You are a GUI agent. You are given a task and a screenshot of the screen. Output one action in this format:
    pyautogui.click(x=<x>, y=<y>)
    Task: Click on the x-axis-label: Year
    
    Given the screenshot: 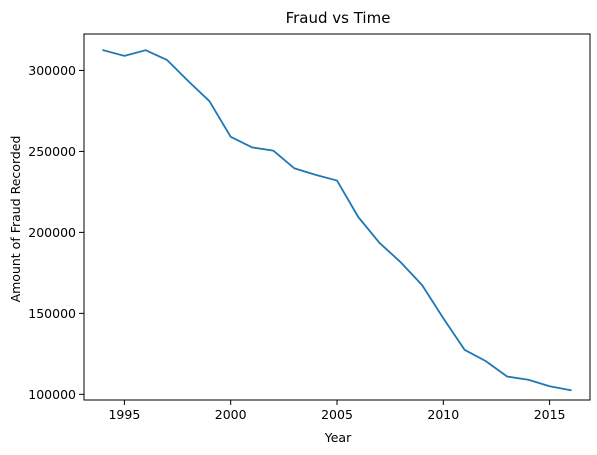 What is the action you would take?
    pyautogui.click(x=338, y=437)
    